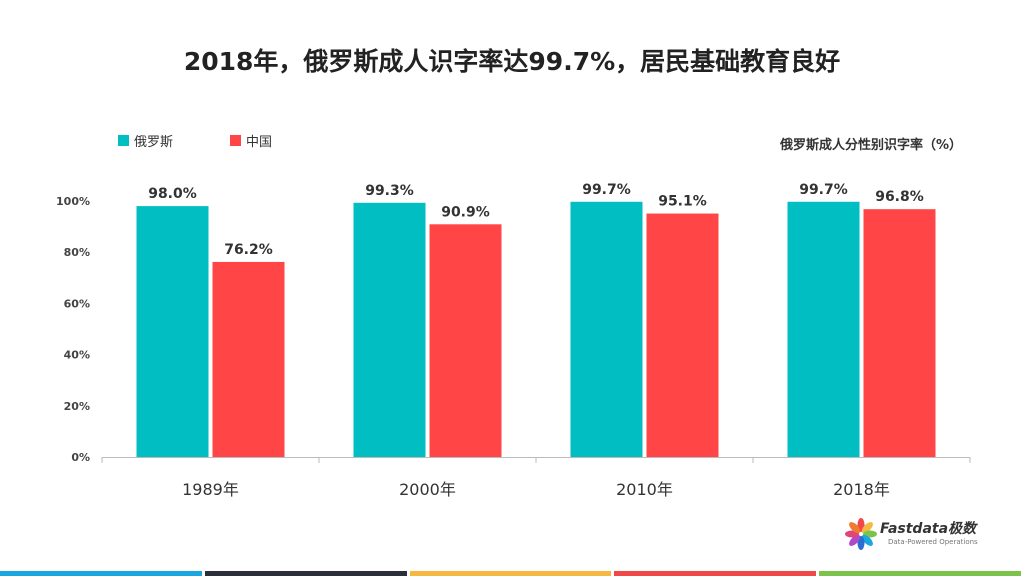  I want to click on legend-swatch-russia, so click(123, 140).